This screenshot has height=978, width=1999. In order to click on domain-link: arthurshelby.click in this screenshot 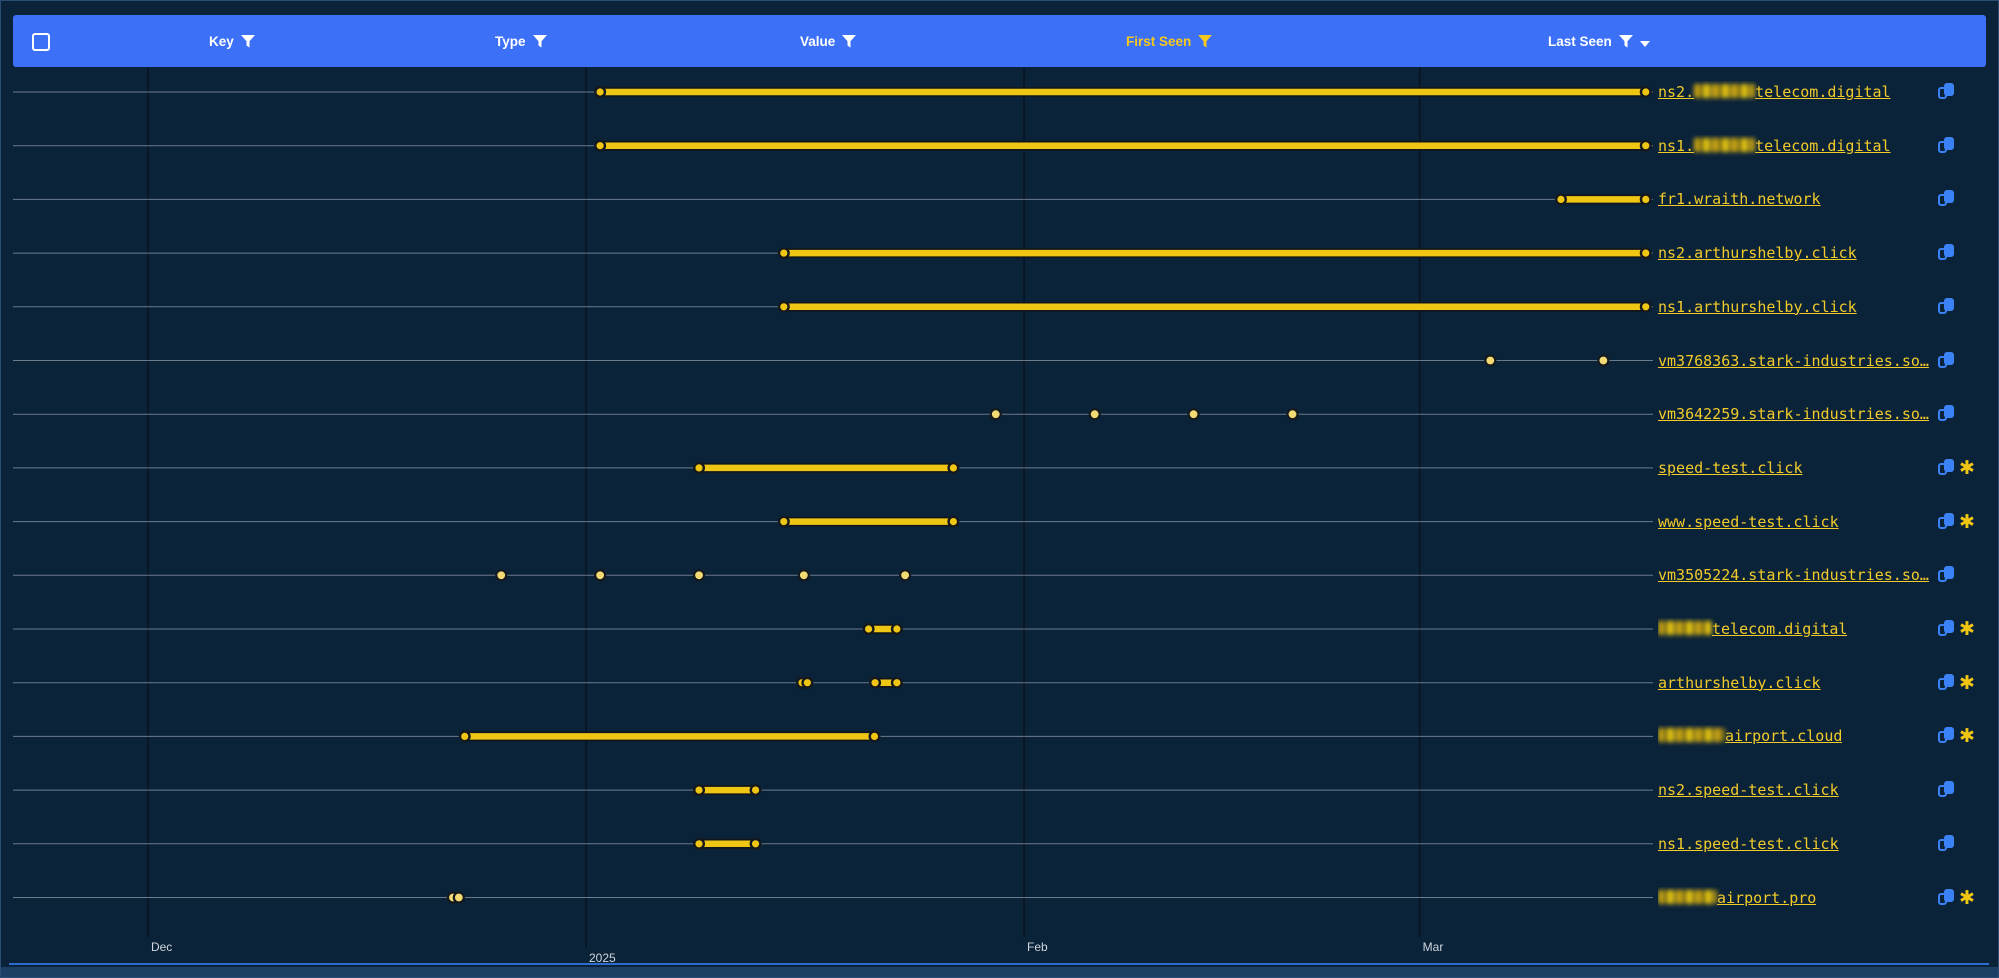, I will do `click(1739, 683)`.